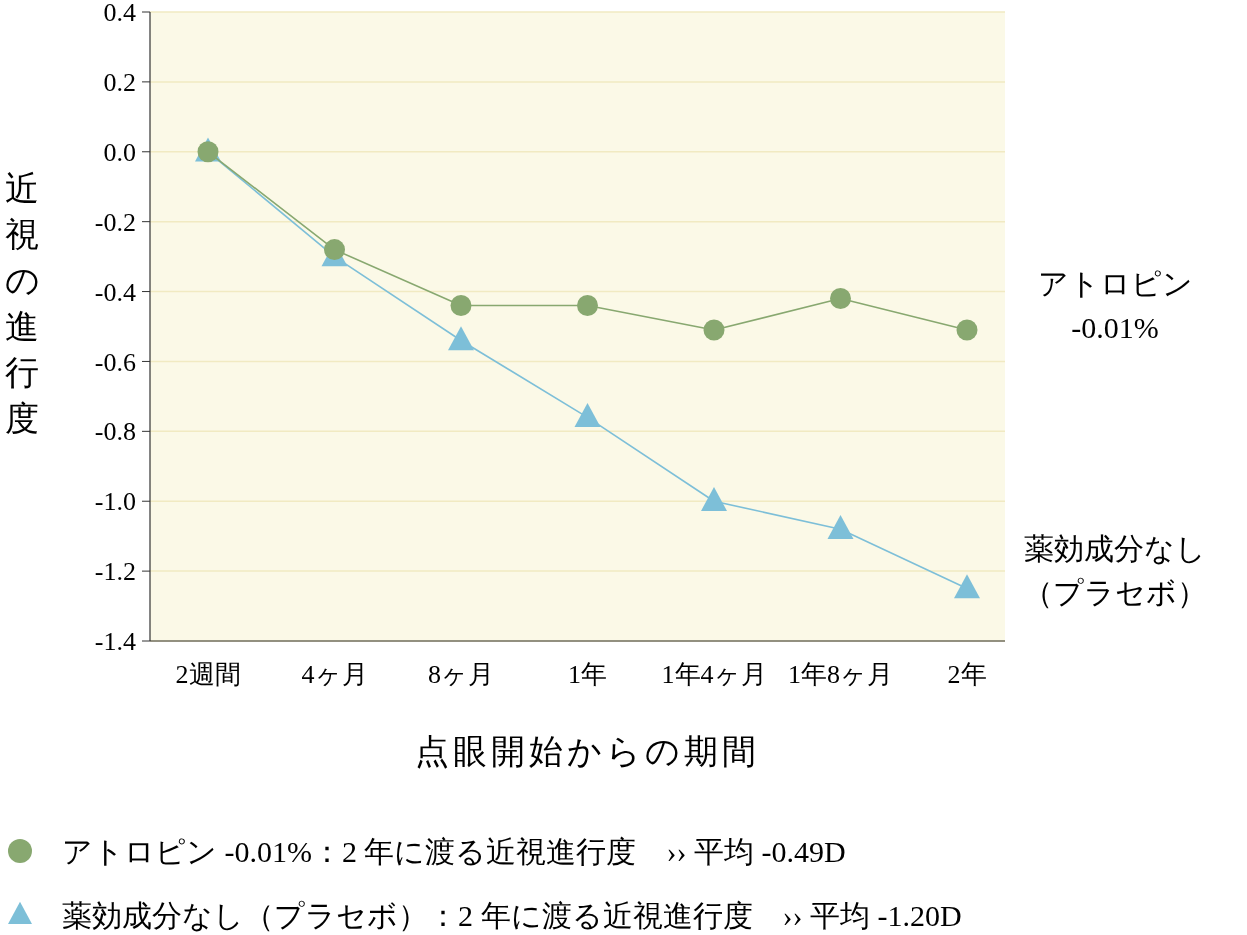  Describe the element at coordinates (115, 292) in the screenshot. I see `y-tick-label: -0.4` at that location.